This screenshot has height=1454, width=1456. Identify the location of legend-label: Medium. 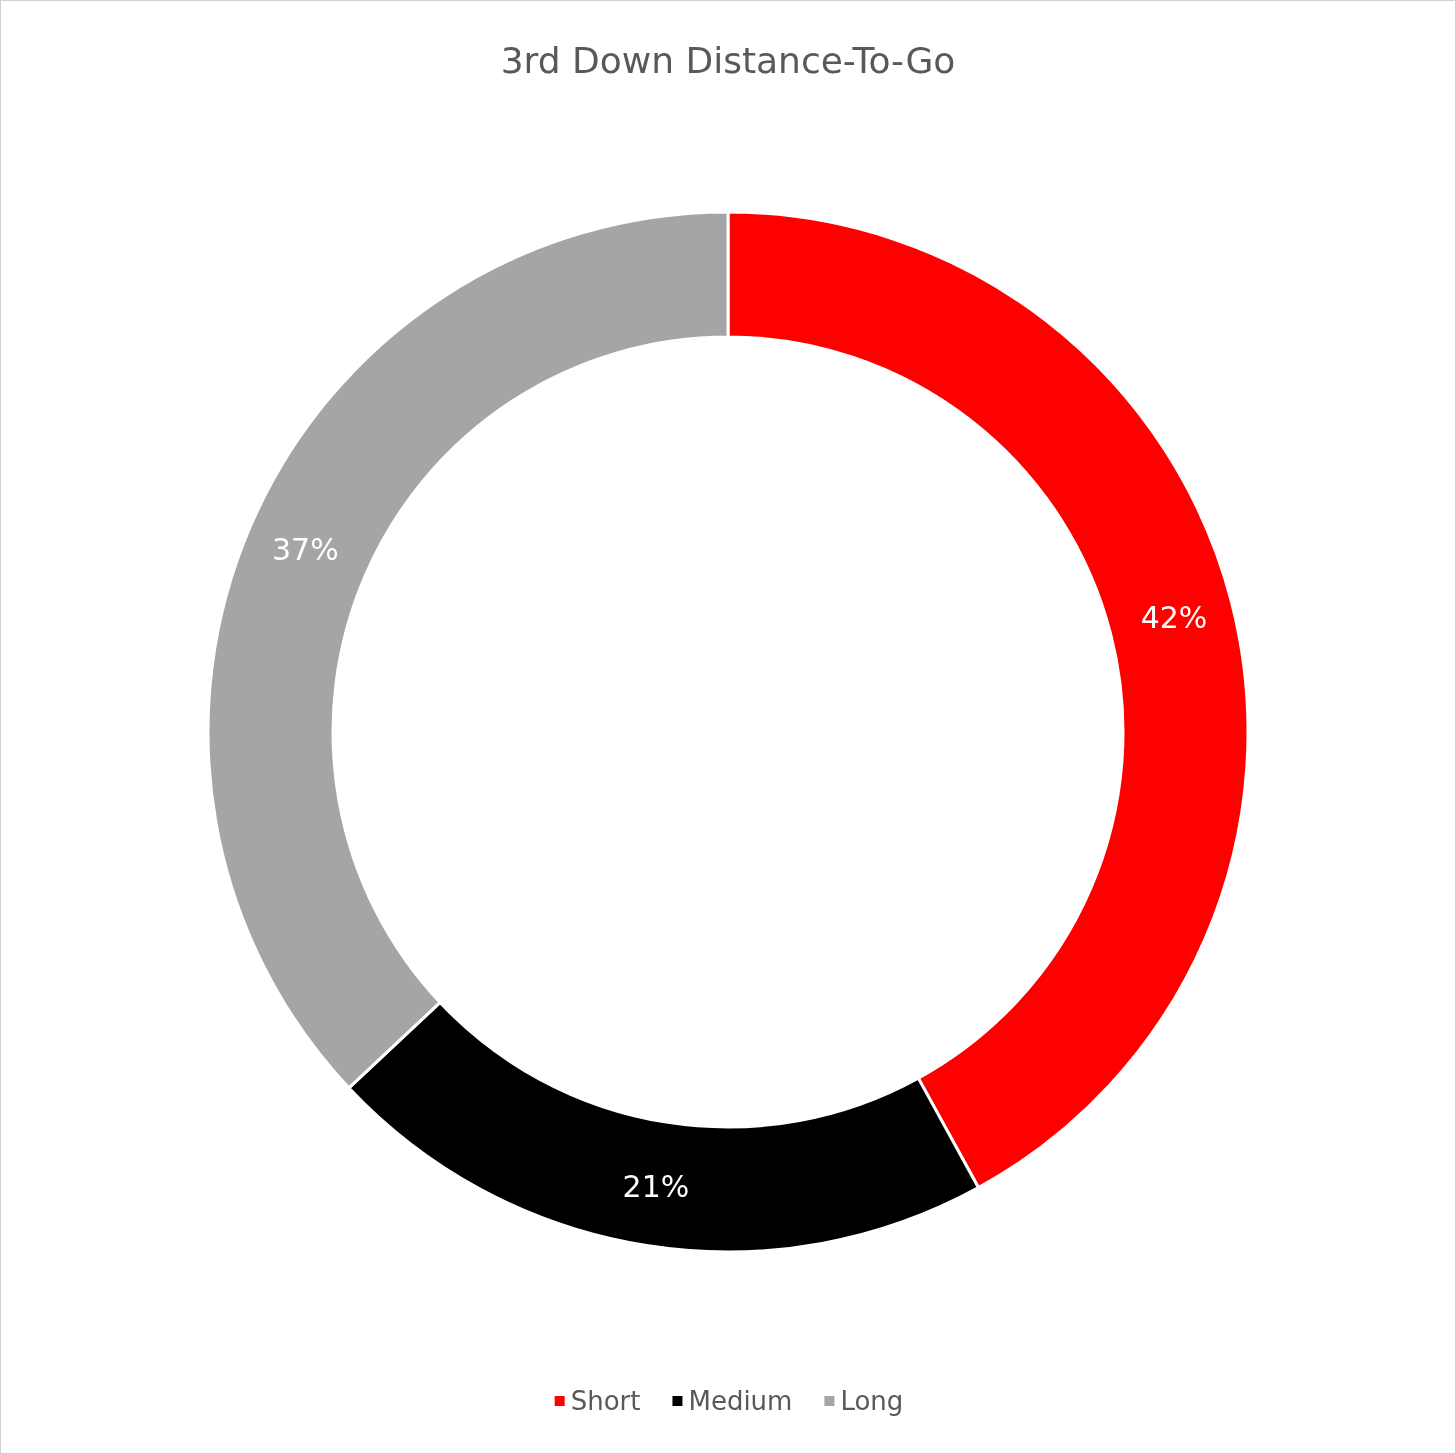
(740, 1401).